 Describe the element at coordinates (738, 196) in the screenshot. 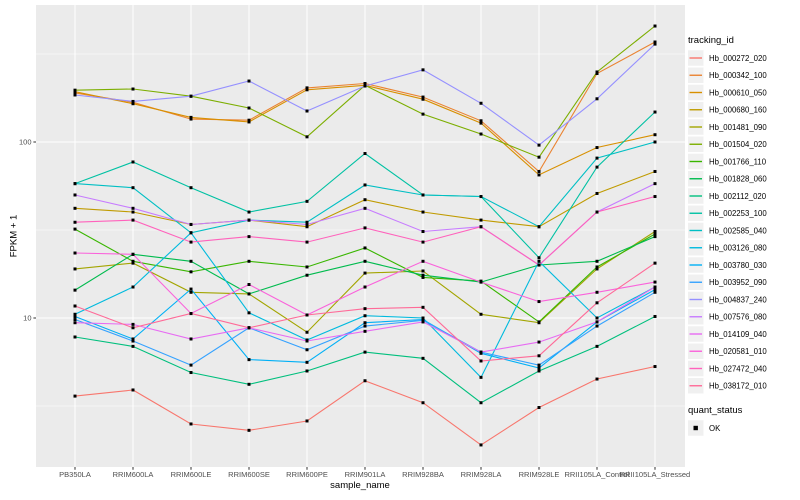

I see `legend-label-Hb_002112_020: Hb_002112_020` at that location.